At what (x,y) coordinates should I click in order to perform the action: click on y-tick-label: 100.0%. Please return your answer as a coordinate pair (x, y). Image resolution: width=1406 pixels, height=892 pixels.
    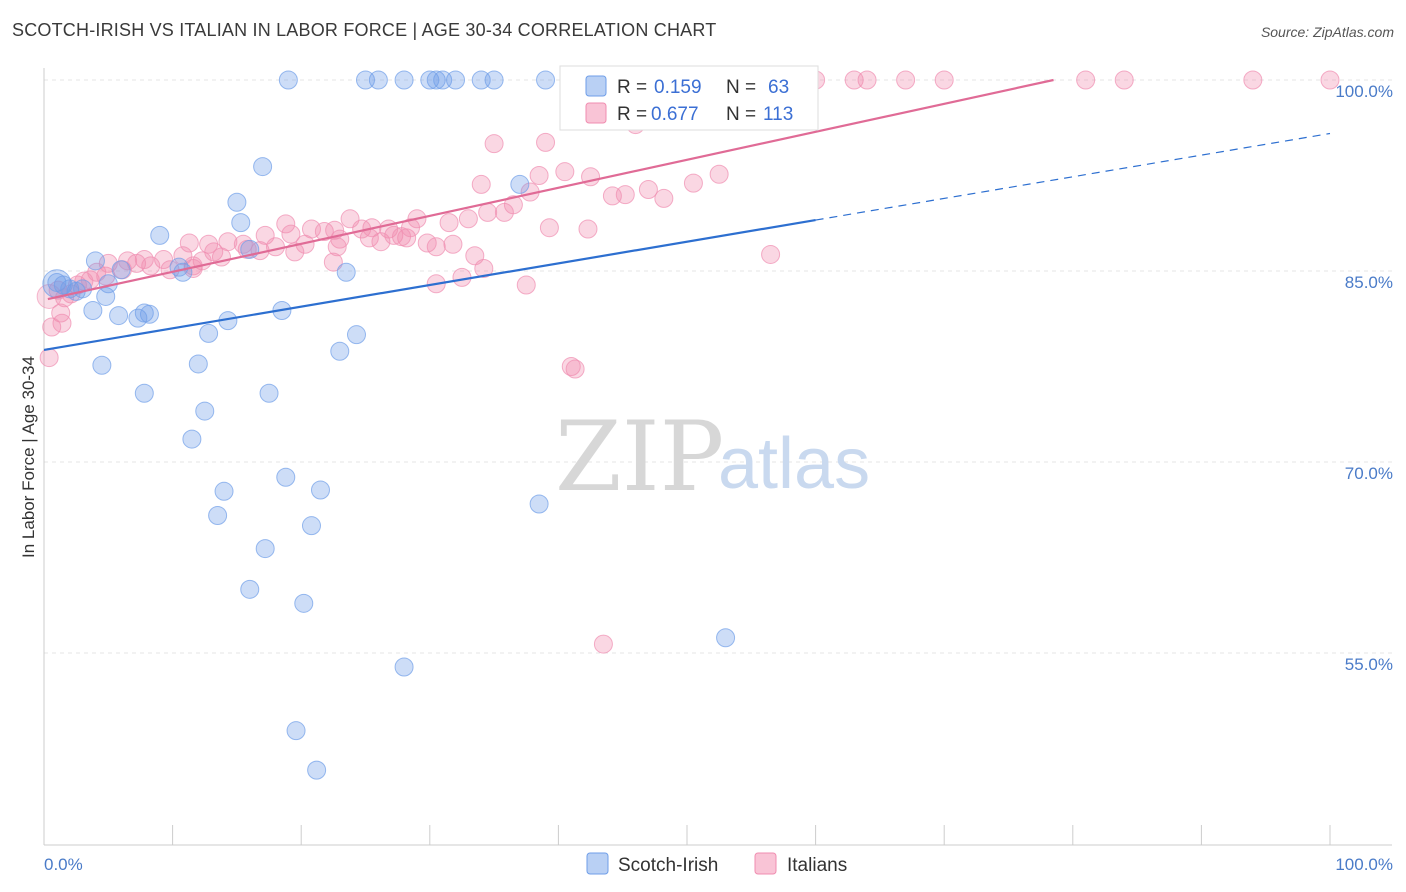
    Looking at the image, I should click on (1364, 91).